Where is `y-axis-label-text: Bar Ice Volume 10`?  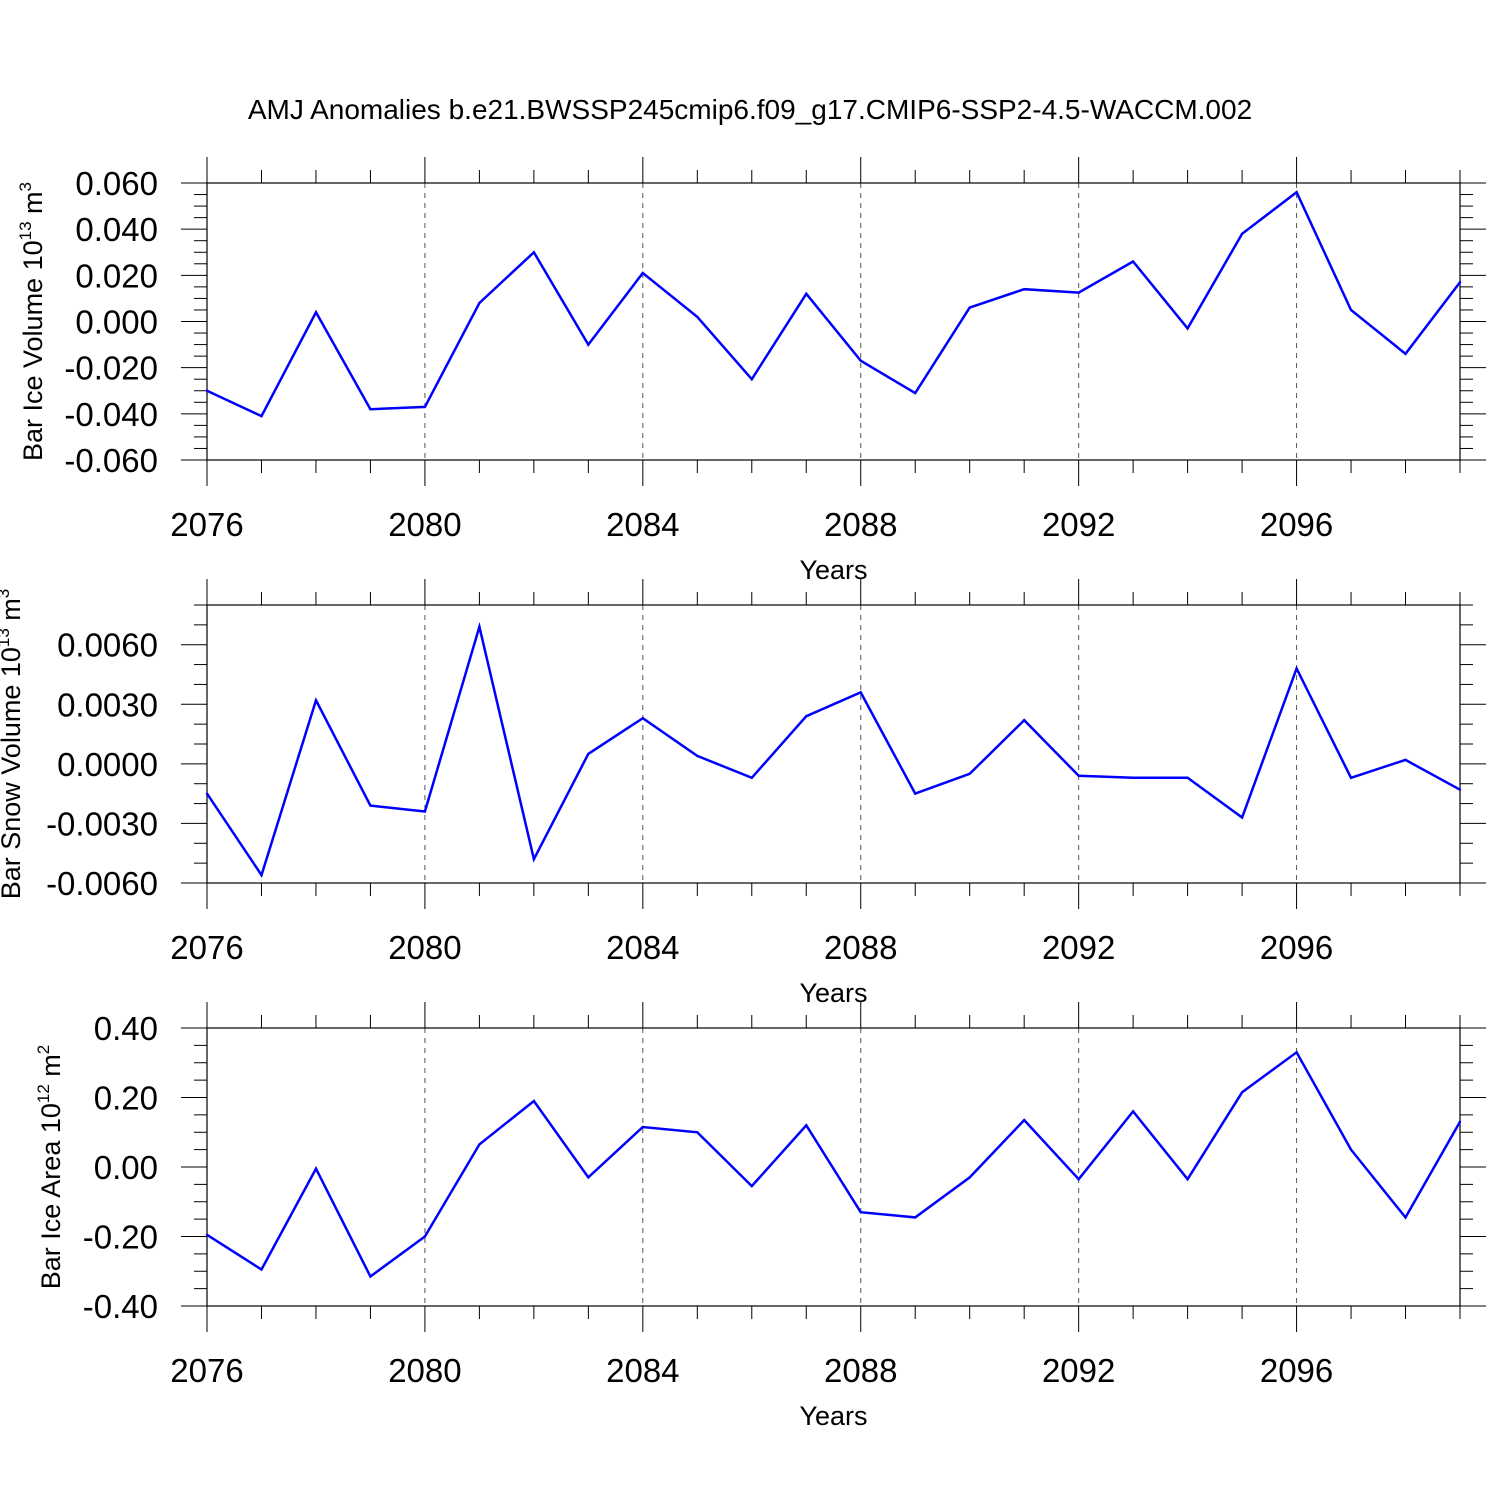
y-axis-label-text: Bar Ice Volume 10 is located at coordinates (33, 350).